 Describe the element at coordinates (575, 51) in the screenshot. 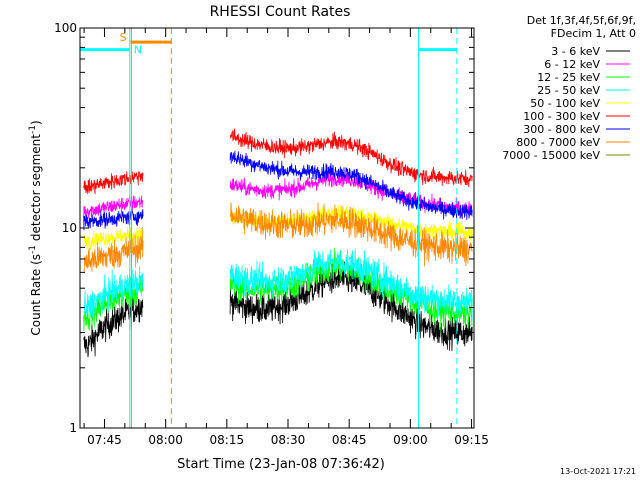

I see `legend-label: 3 - 6 keV` at that location.